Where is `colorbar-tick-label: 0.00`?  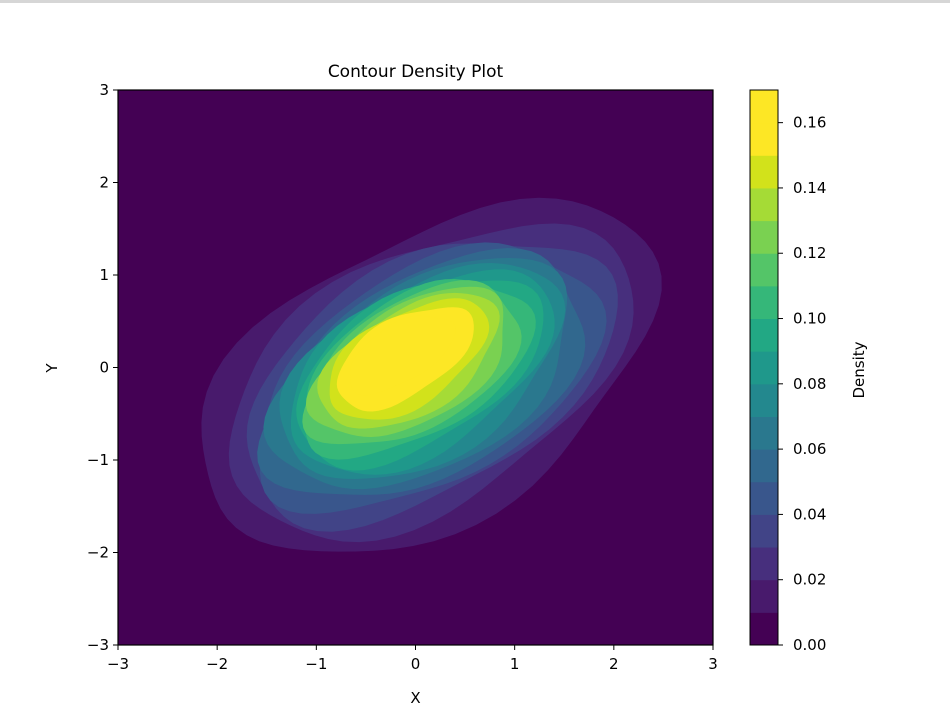 colorbar-tick-label: 0.00 is located at coordinates (809, 645).